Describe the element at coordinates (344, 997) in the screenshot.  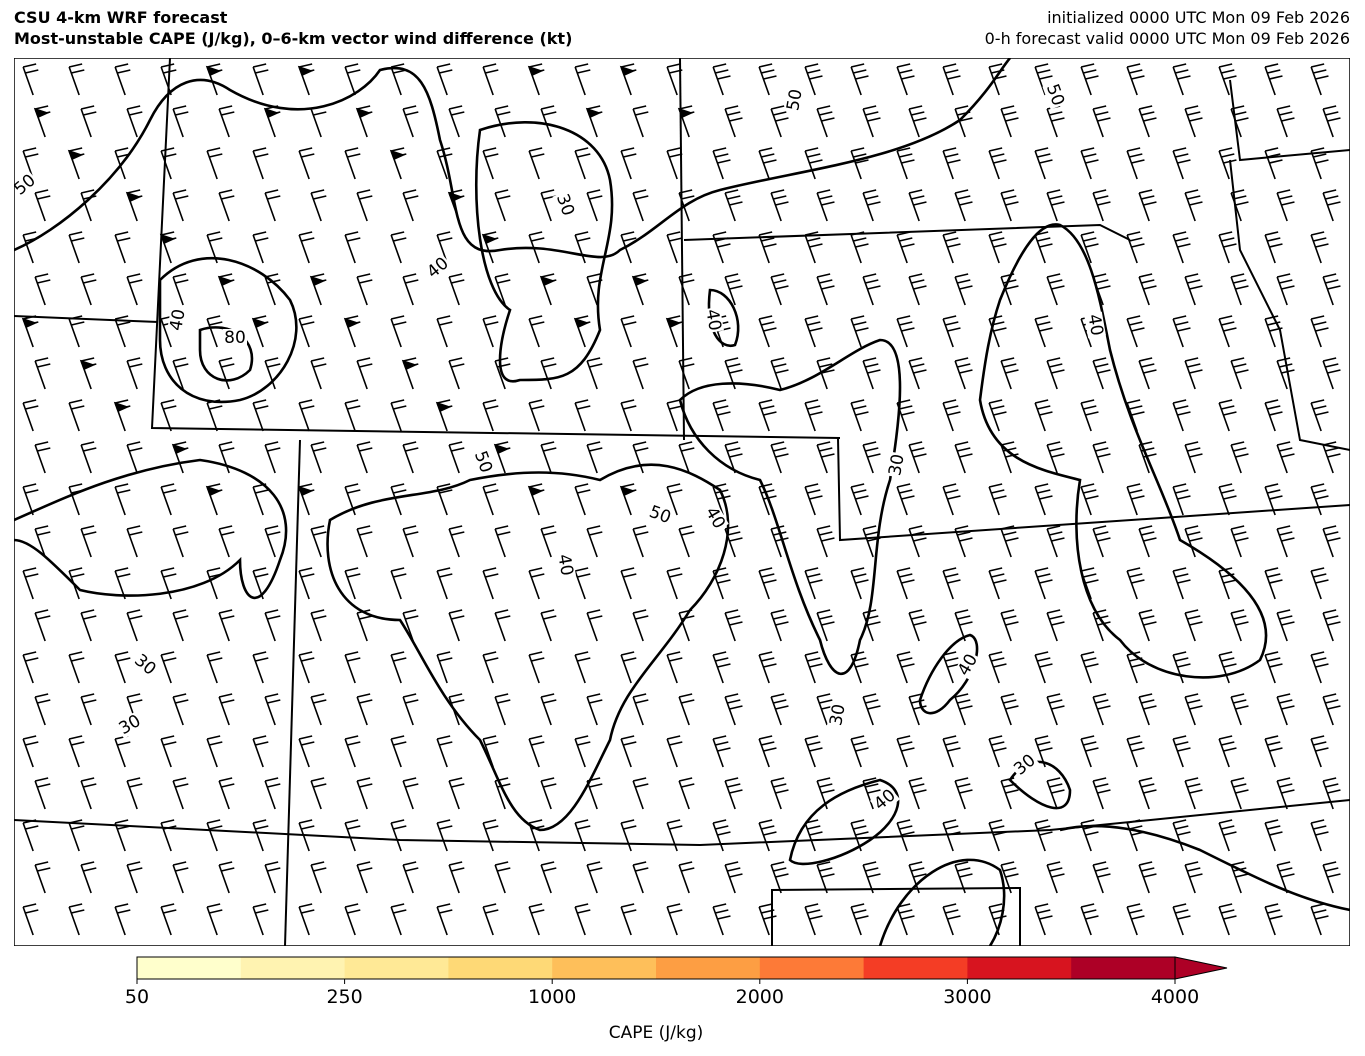
I see `colorbar-tick-label: 250` at that location.